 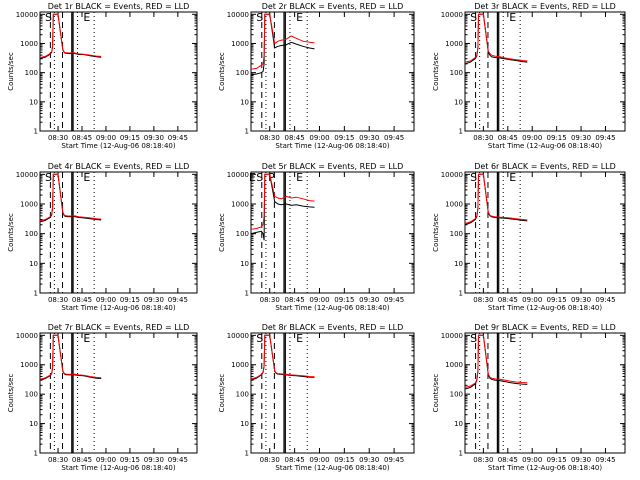 What do you see at coordinates (119, 6) in the screenshot?
I see `panel-title: Det 1r BLACK = Events, RED = LLD` at bounding box center [119, 6].